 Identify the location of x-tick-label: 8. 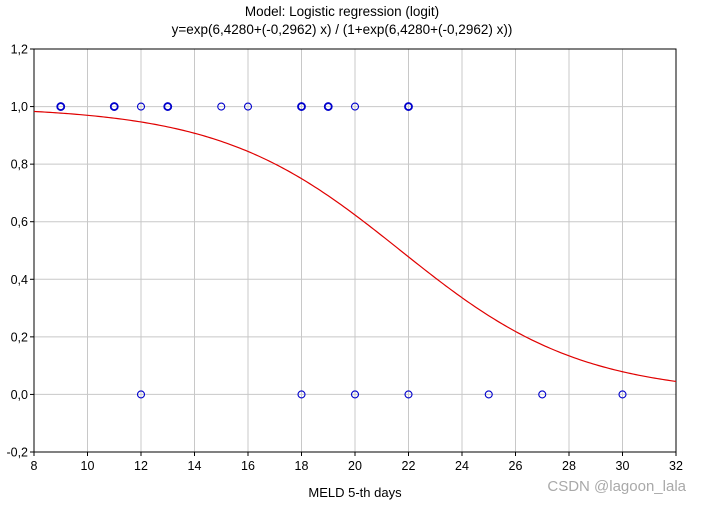
(34, 466).